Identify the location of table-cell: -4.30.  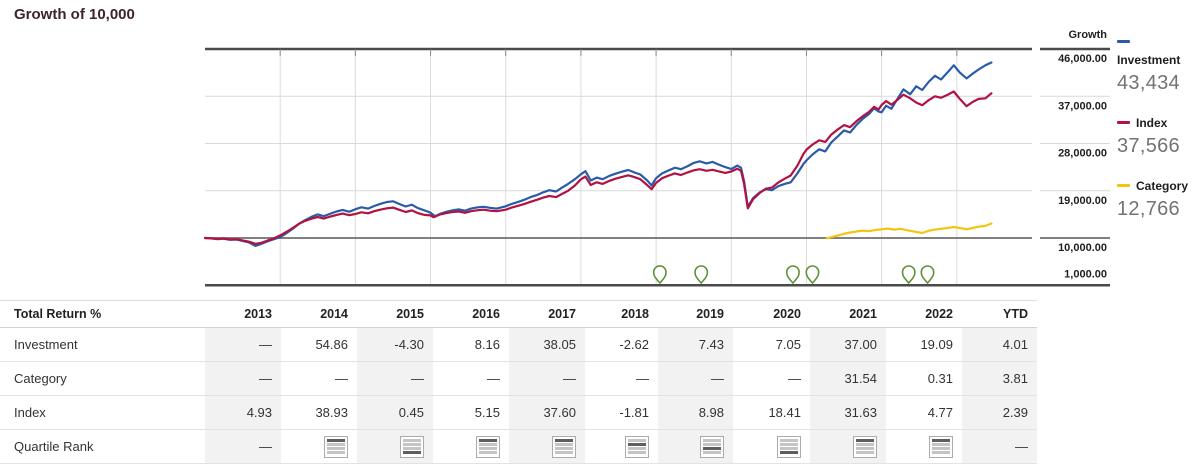
(395, 344).